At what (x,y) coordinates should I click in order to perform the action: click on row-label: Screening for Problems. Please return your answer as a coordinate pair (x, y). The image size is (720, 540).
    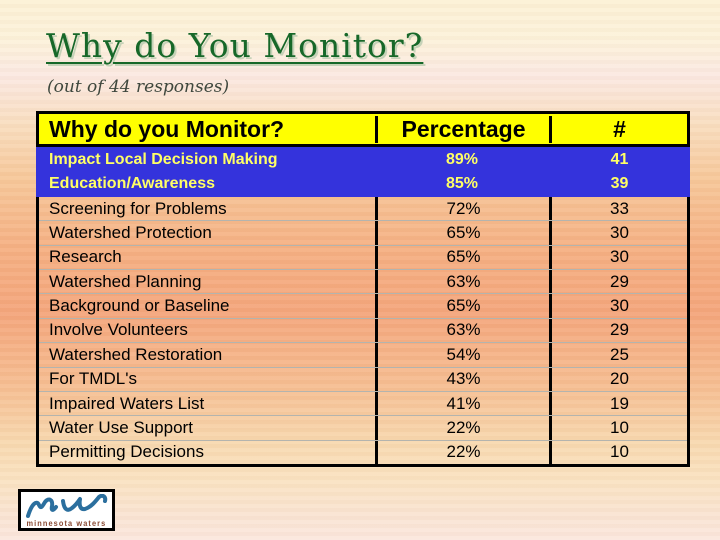
    Looking at the image, I should click on (208, 209).